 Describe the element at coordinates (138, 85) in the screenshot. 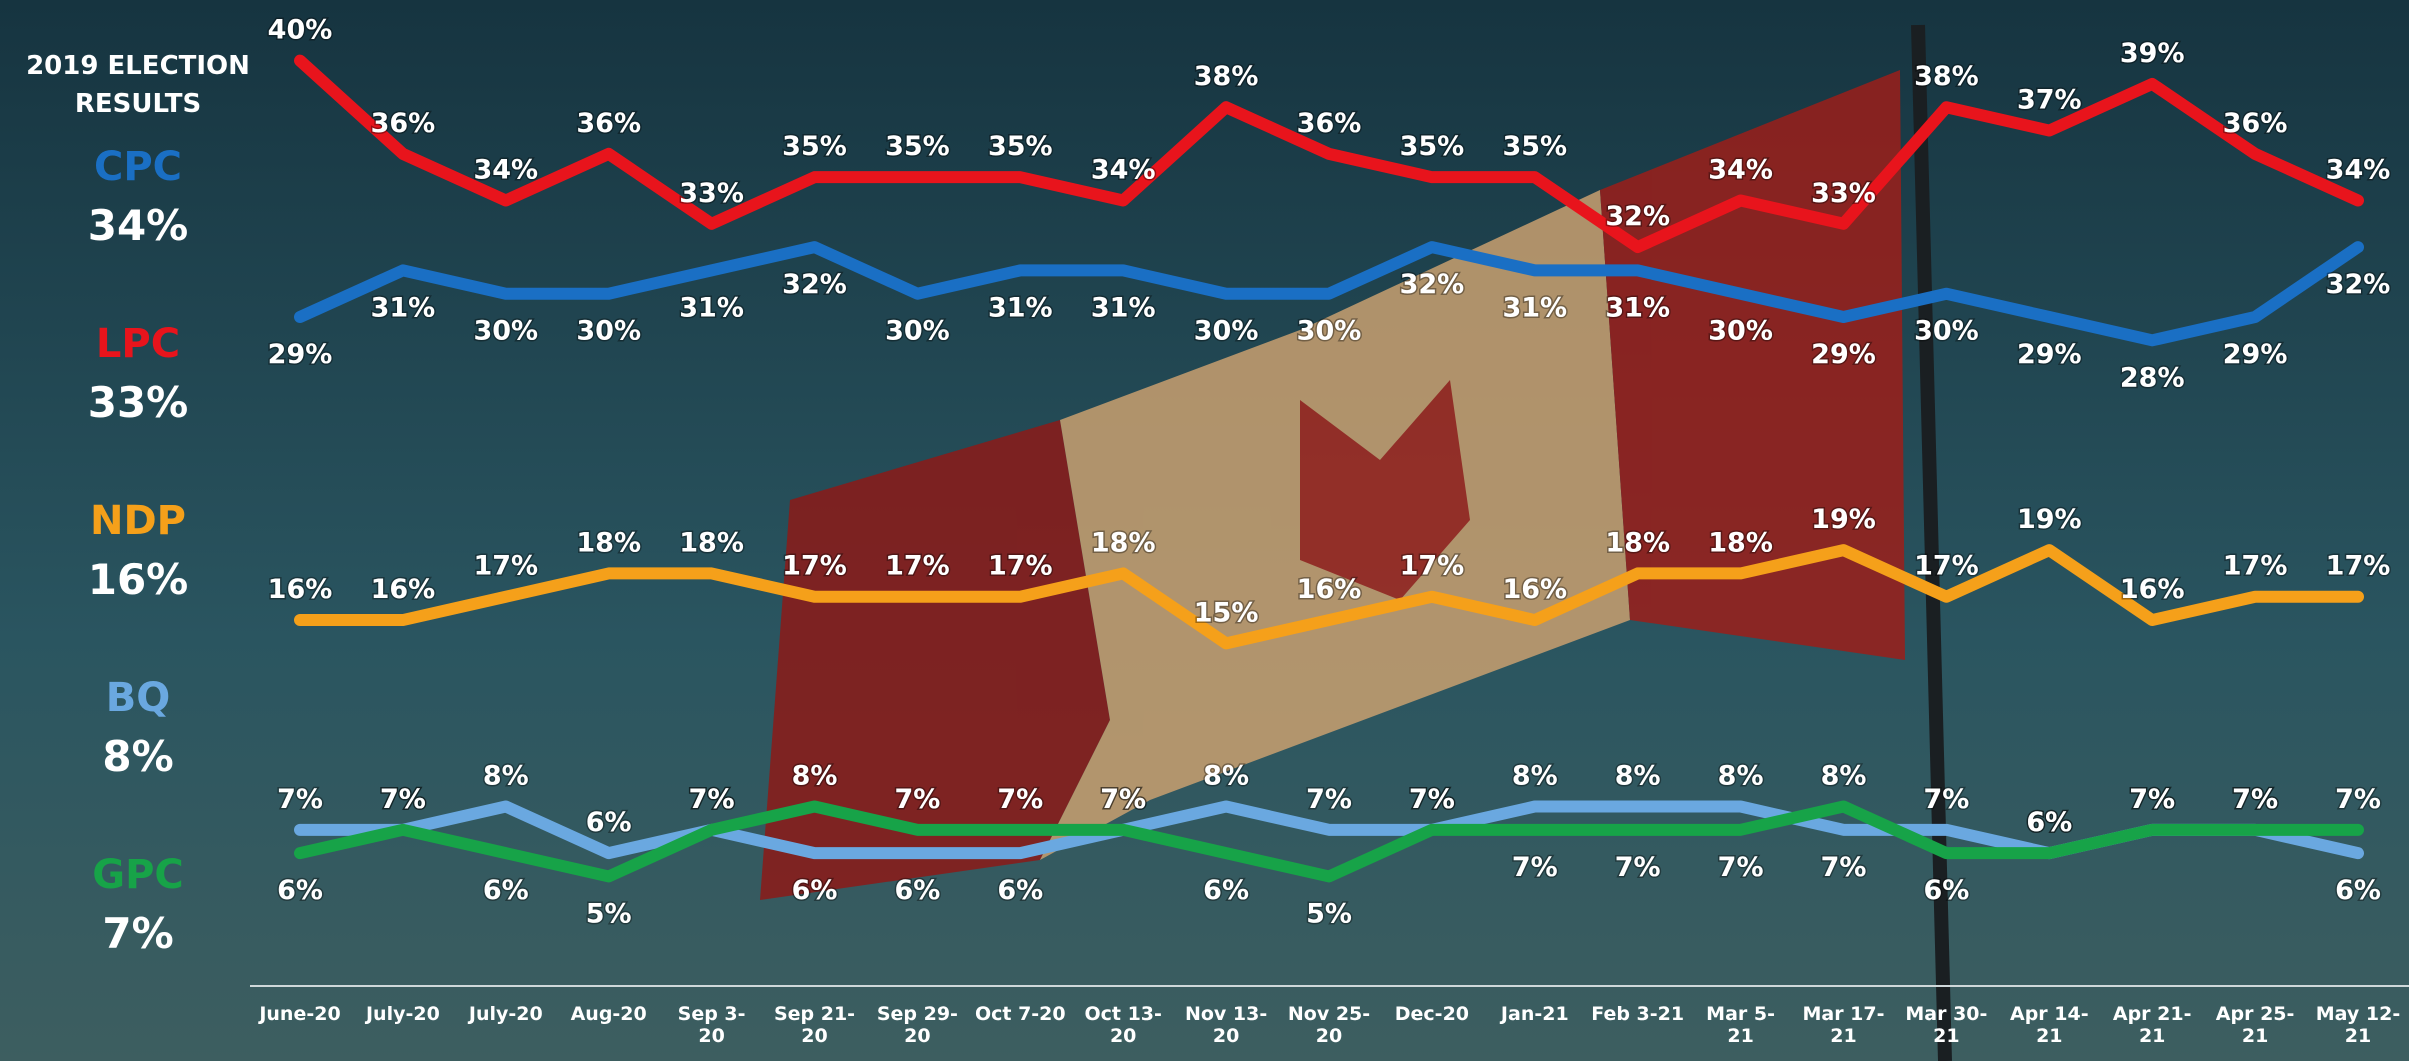

I see `side-title: 2019 ELECTION RESULTS` at that location.